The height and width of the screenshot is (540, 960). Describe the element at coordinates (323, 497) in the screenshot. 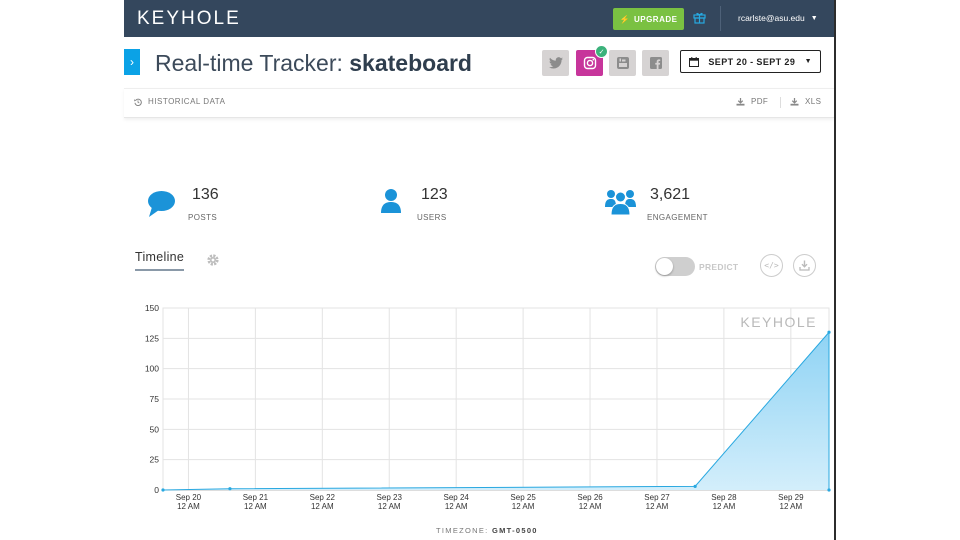

I see `x-tick-label: Sep 22` at that location.